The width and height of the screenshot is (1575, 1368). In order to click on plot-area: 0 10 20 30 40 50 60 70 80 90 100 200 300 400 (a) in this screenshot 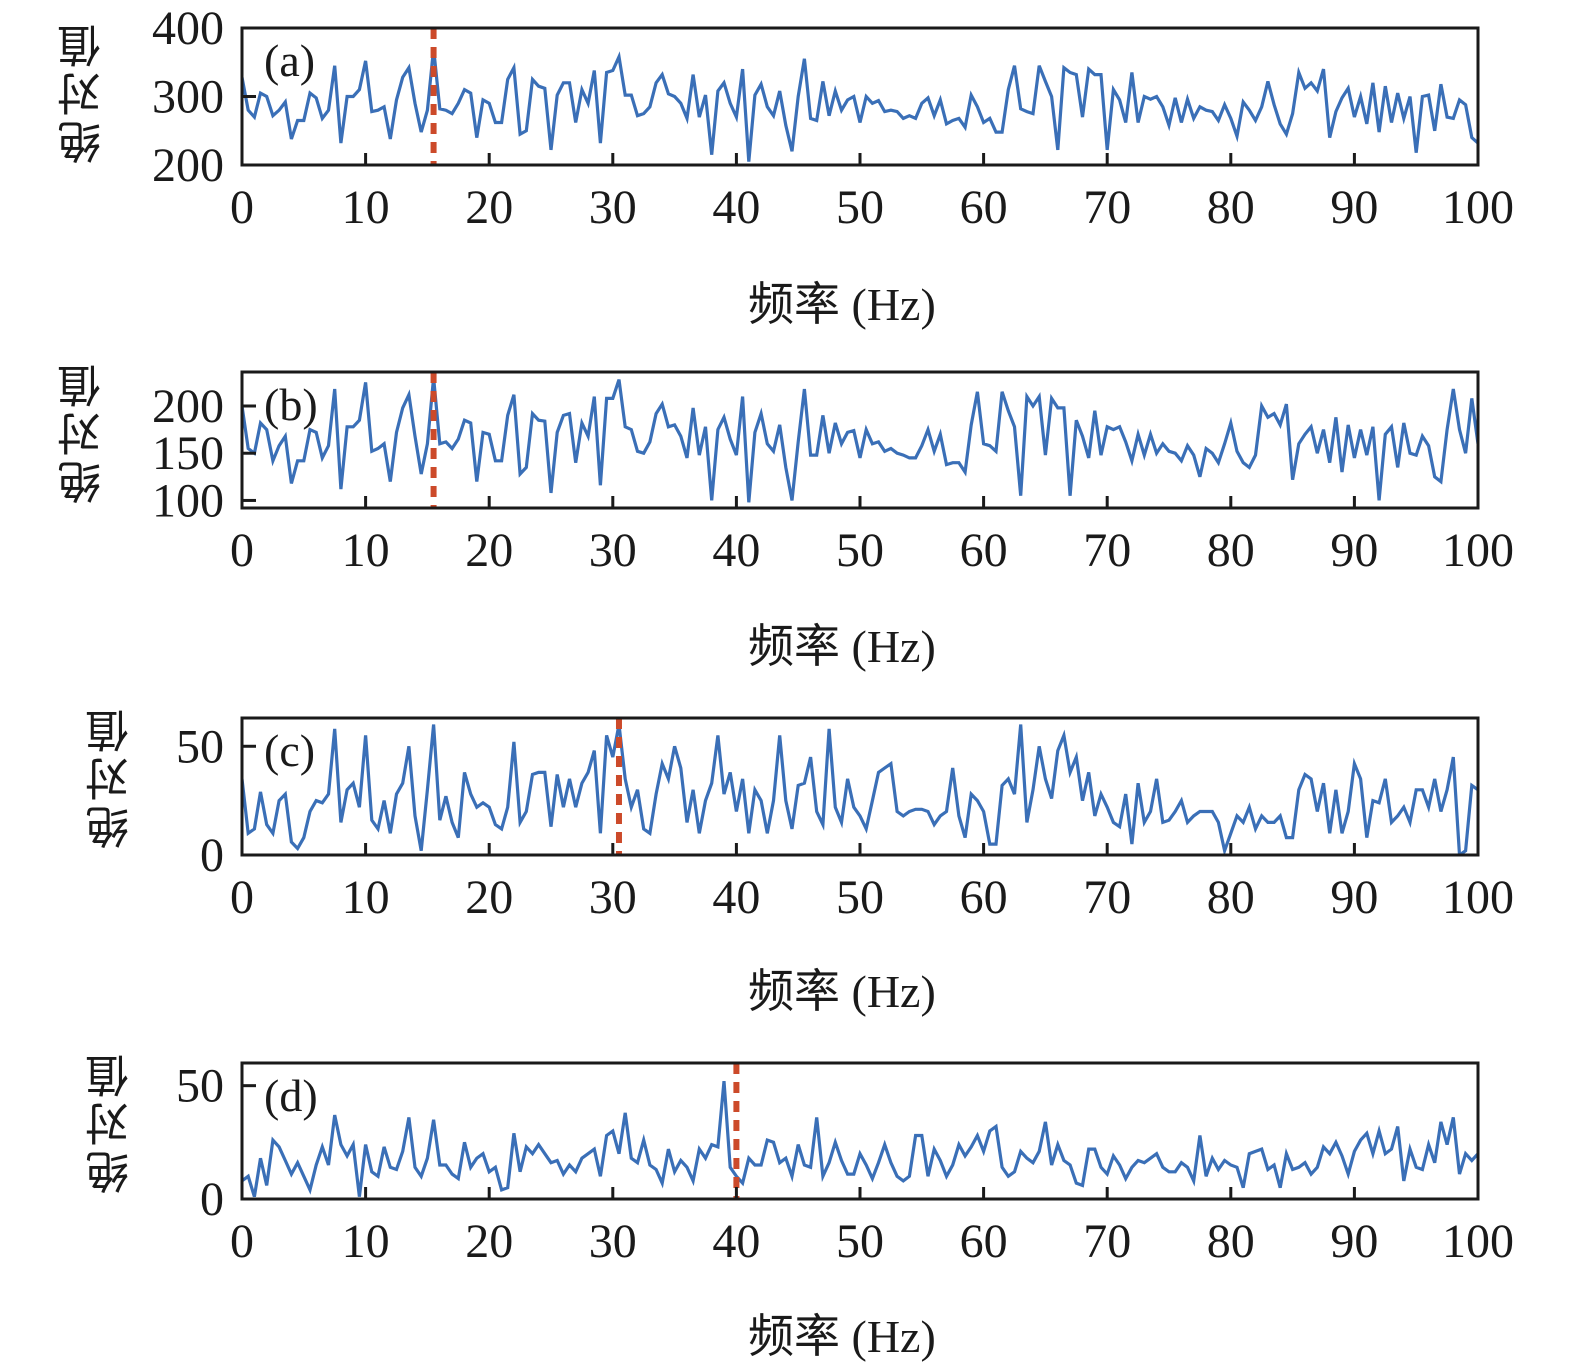, I will do `click(833, 118)`.